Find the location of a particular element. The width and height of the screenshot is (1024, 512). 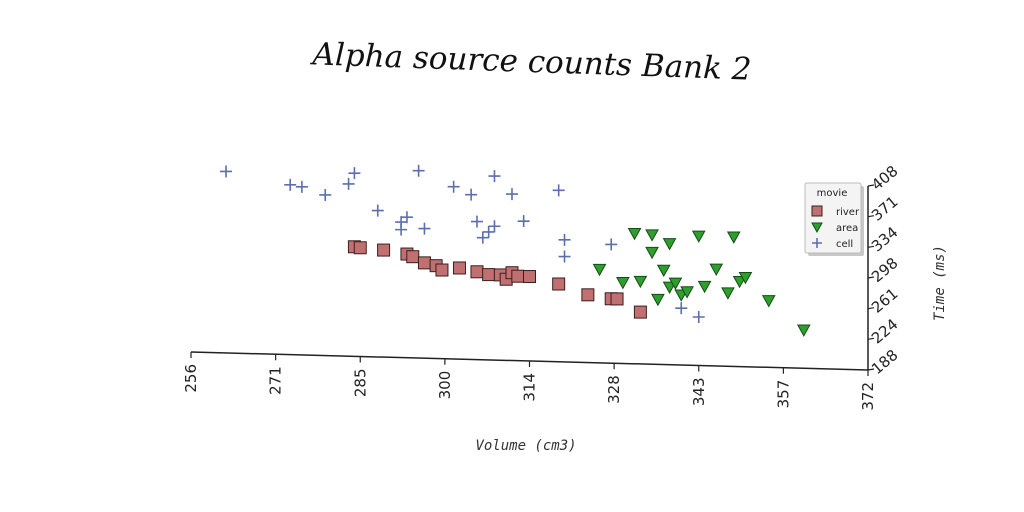

legend-label-river: river is located at coordinates (848, 212).